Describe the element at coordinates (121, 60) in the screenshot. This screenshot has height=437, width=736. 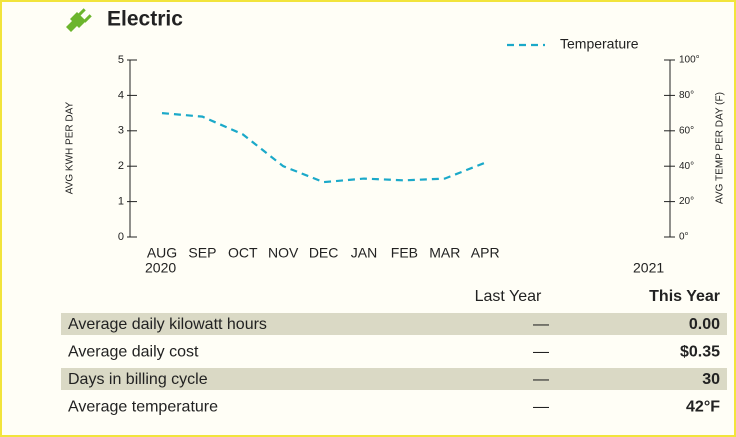
I see `y-tick-label: 5` at that location.